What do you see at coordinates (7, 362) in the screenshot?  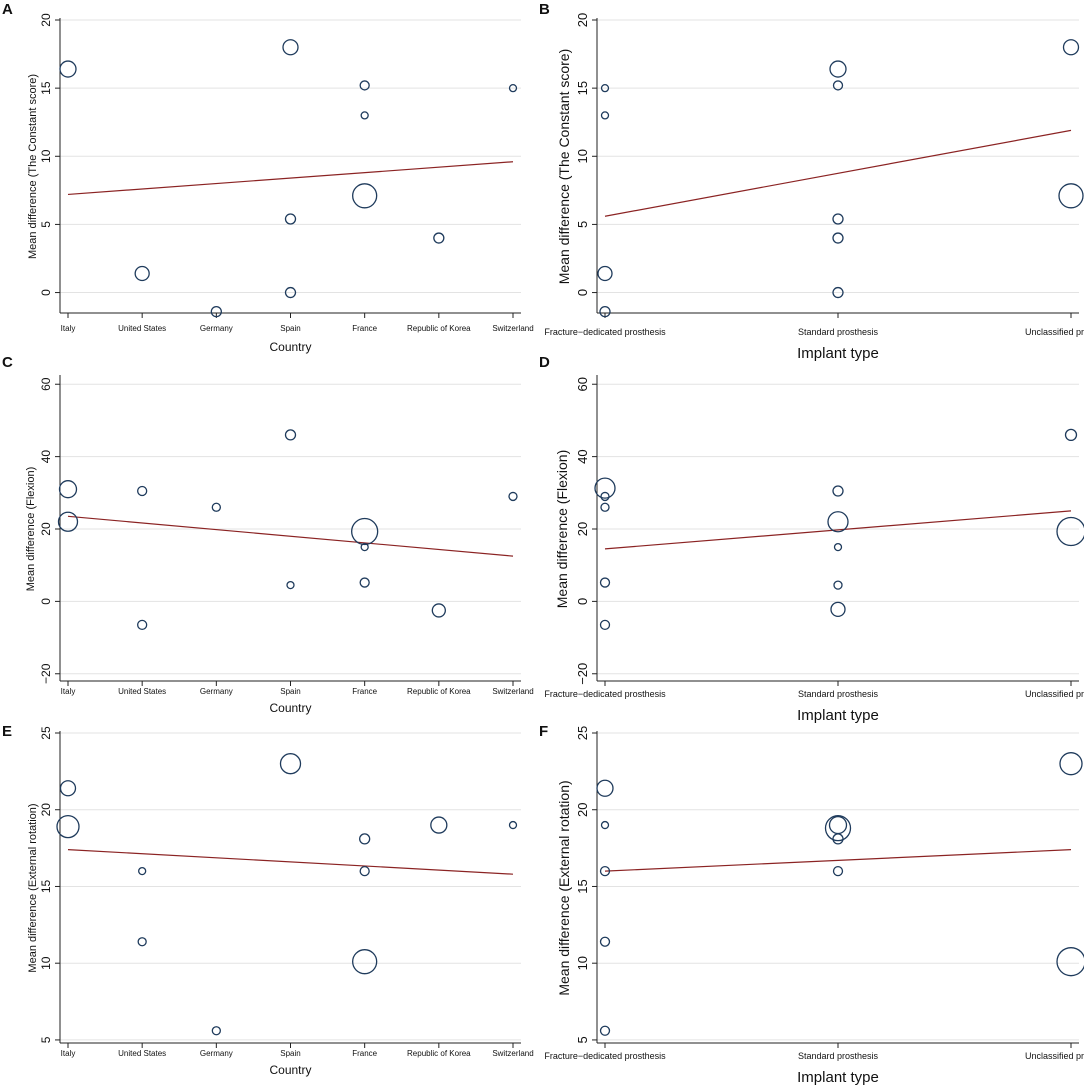 I see `panel-letter: C` at bounding box center [7, 362].